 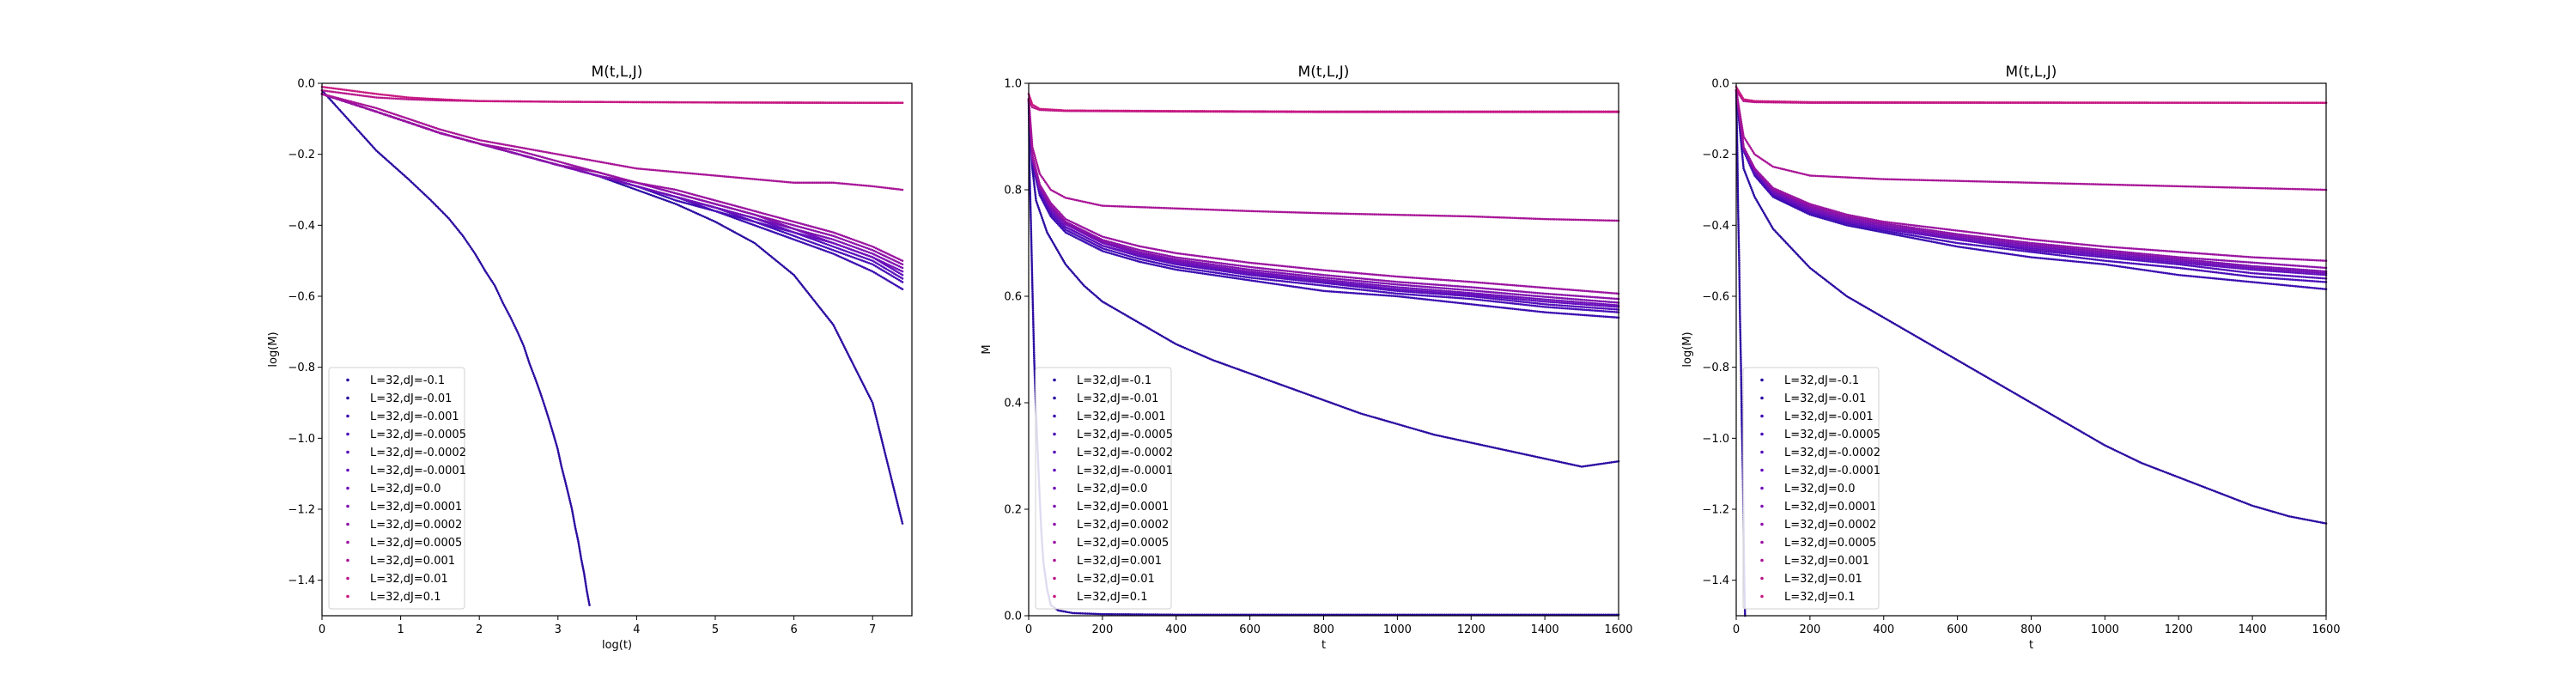 What do you see at coordinates (273, 349) in the screenshot?
I see `y-axis-label: log(M)` at bounding box center [273, 349].